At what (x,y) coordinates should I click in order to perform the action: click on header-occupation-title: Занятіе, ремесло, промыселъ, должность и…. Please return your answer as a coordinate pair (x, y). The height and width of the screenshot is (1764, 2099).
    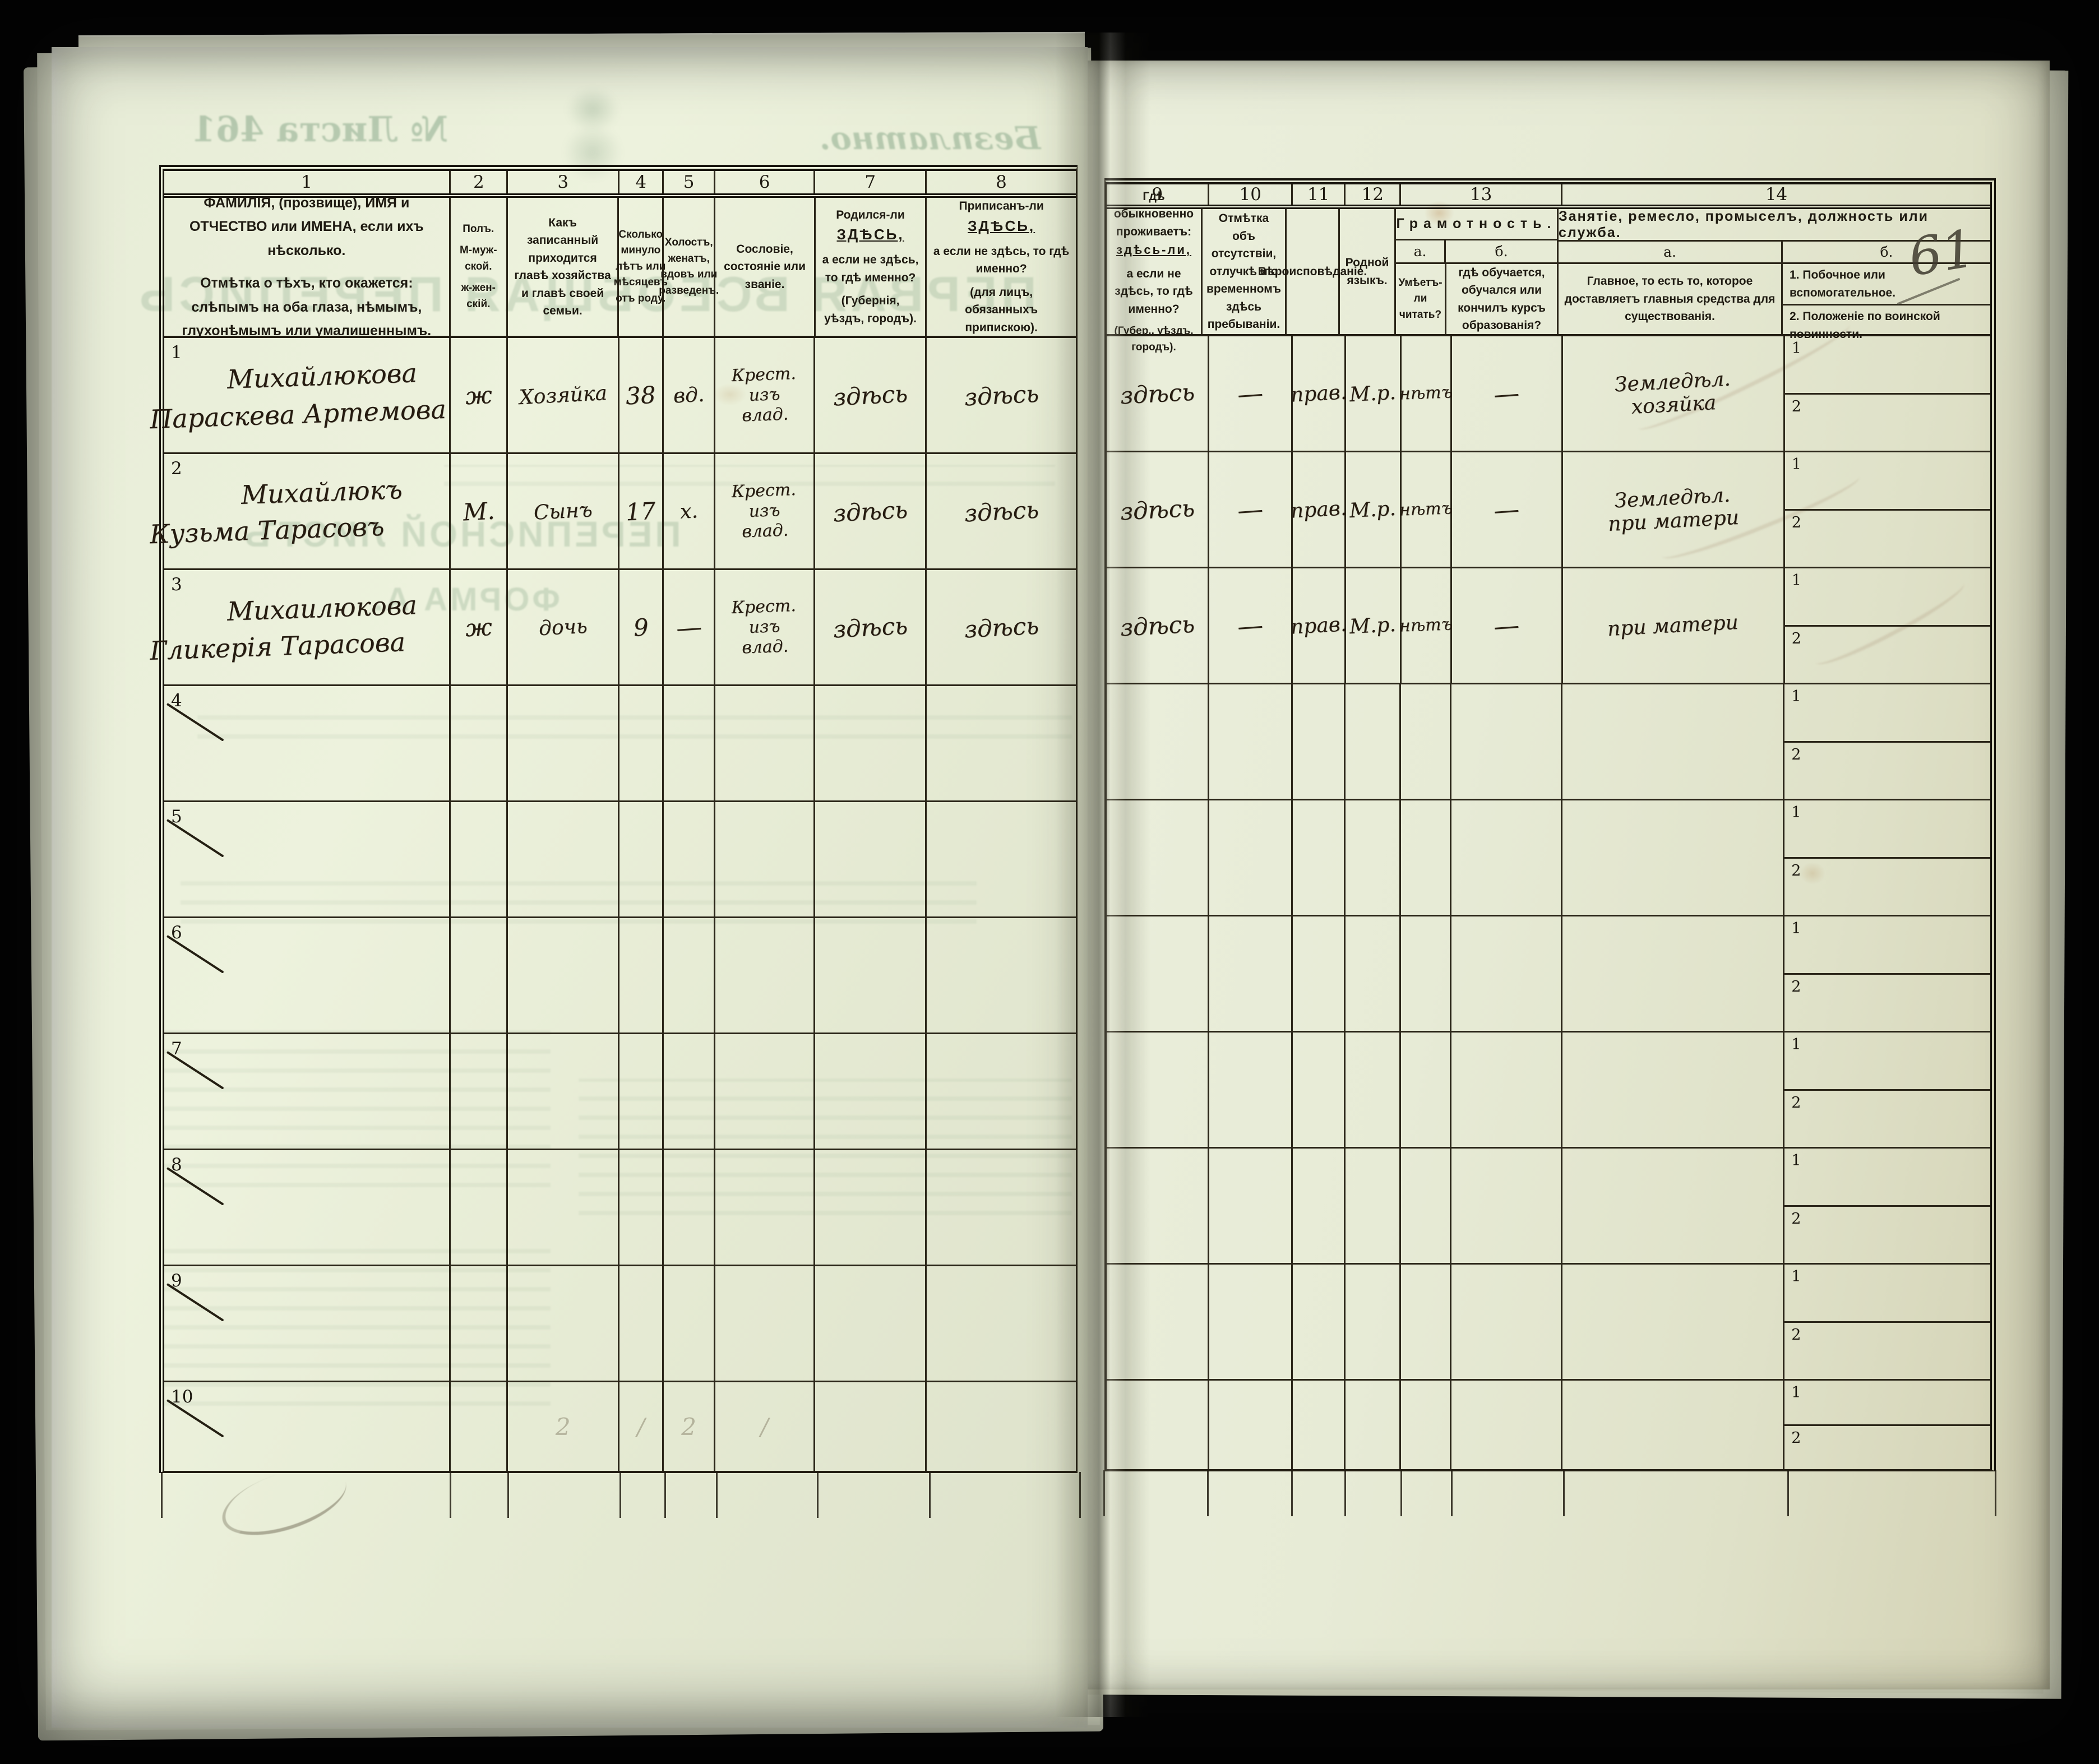
    Looking at the image, I should click on (1774, 226).